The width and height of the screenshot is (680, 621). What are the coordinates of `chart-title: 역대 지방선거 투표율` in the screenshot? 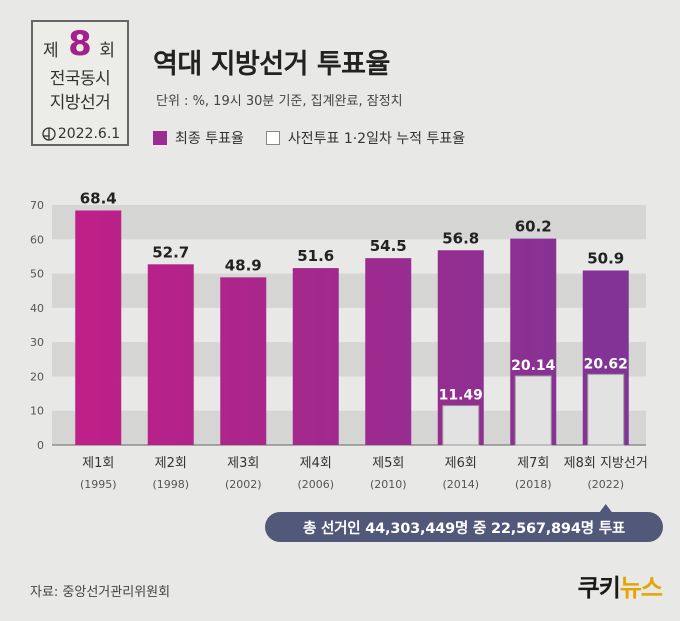 It's located at (271, 64).